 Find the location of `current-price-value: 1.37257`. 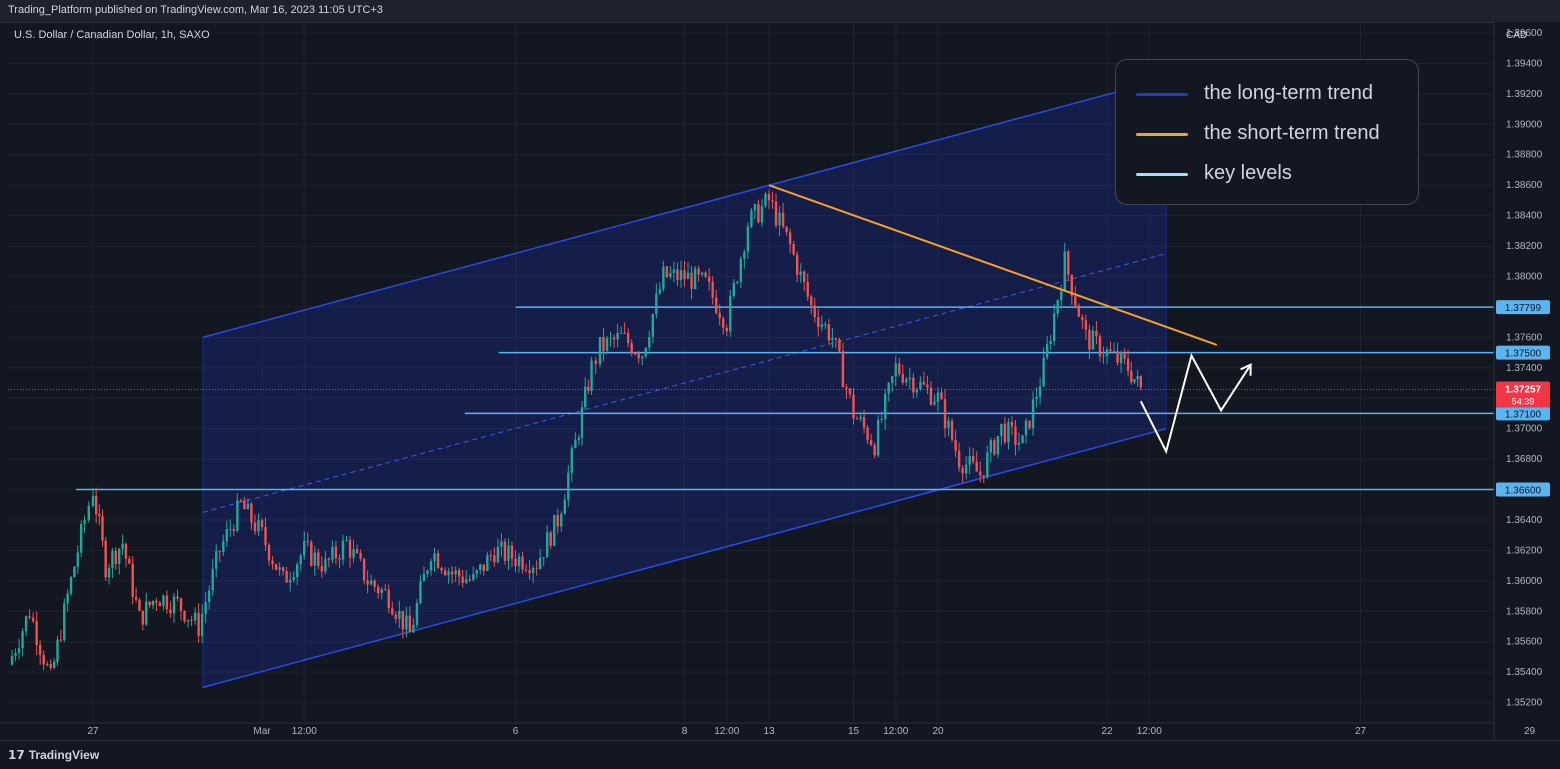

current-price-value: 1.37257 is located at coordinates (1523, 390).